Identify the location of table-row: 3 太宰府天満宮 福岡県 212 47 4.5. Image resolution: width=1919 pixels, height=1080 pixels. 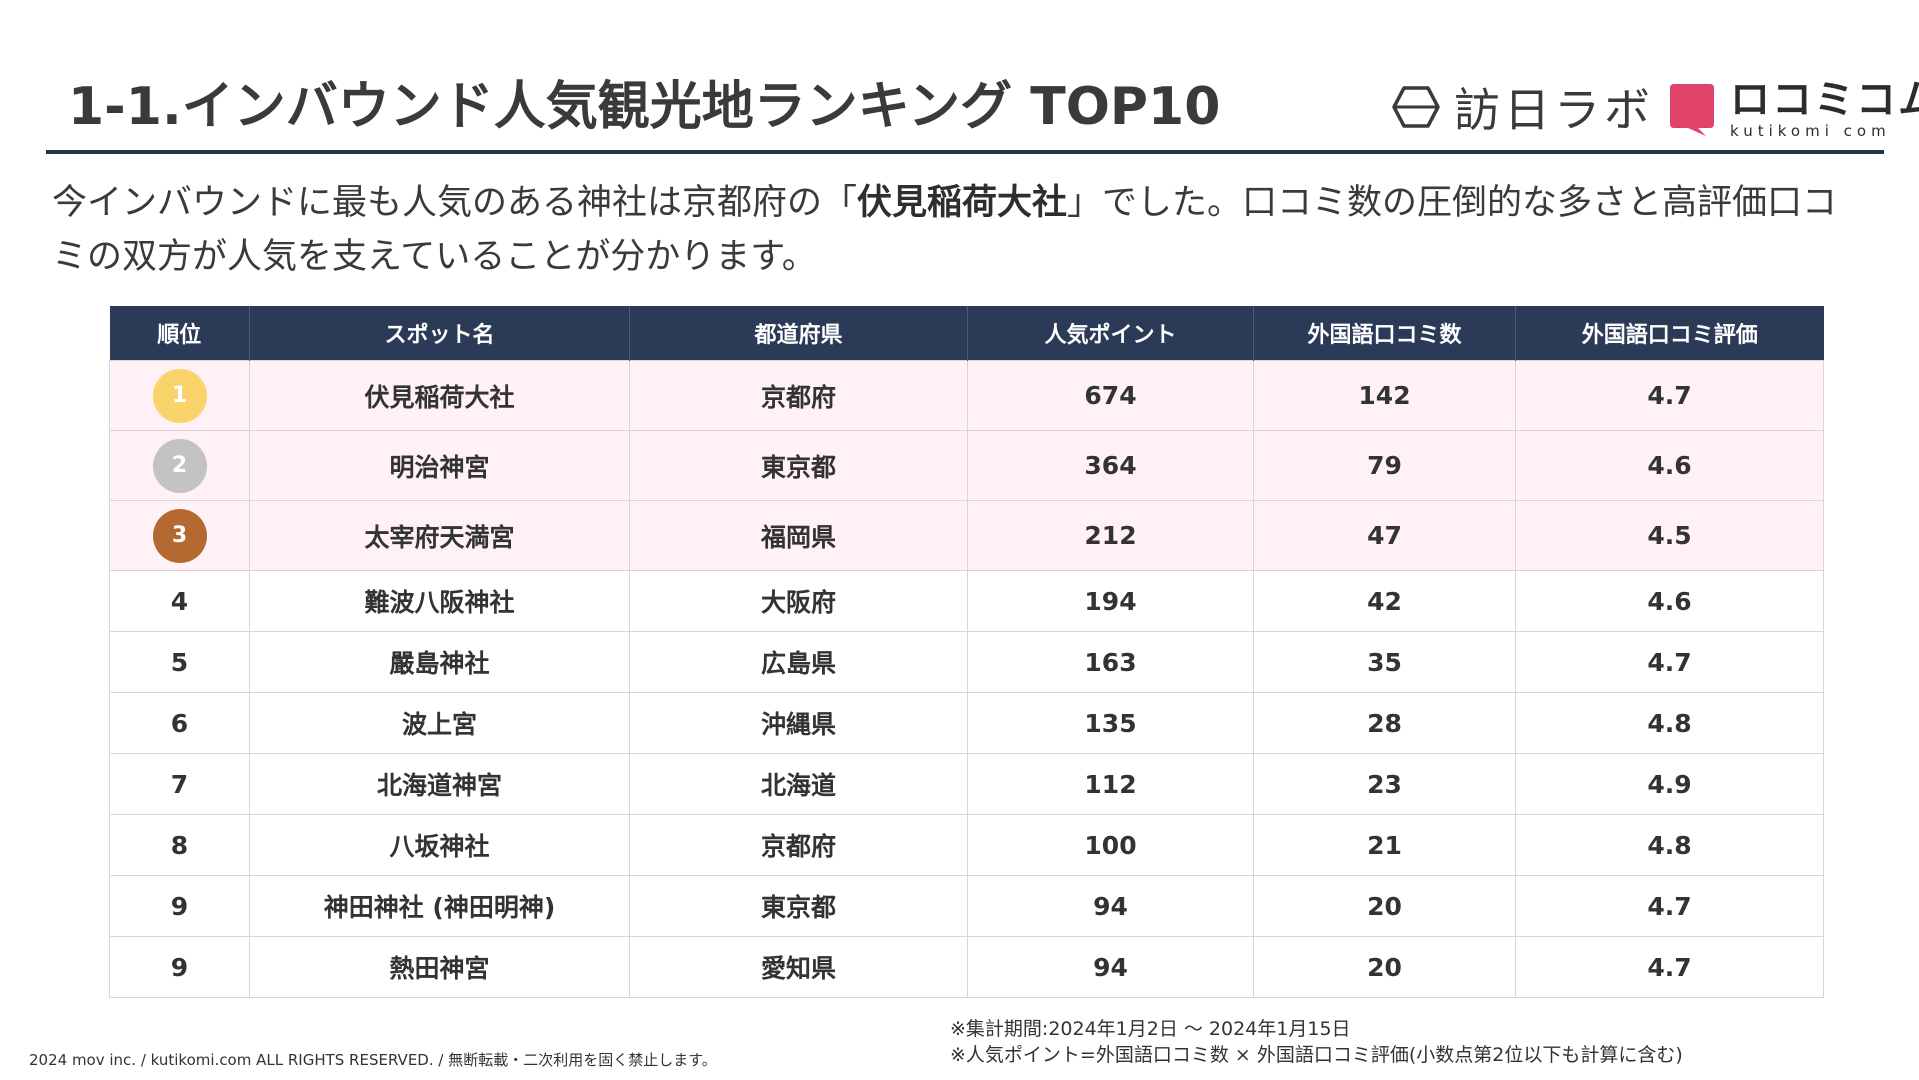
(966, 535).